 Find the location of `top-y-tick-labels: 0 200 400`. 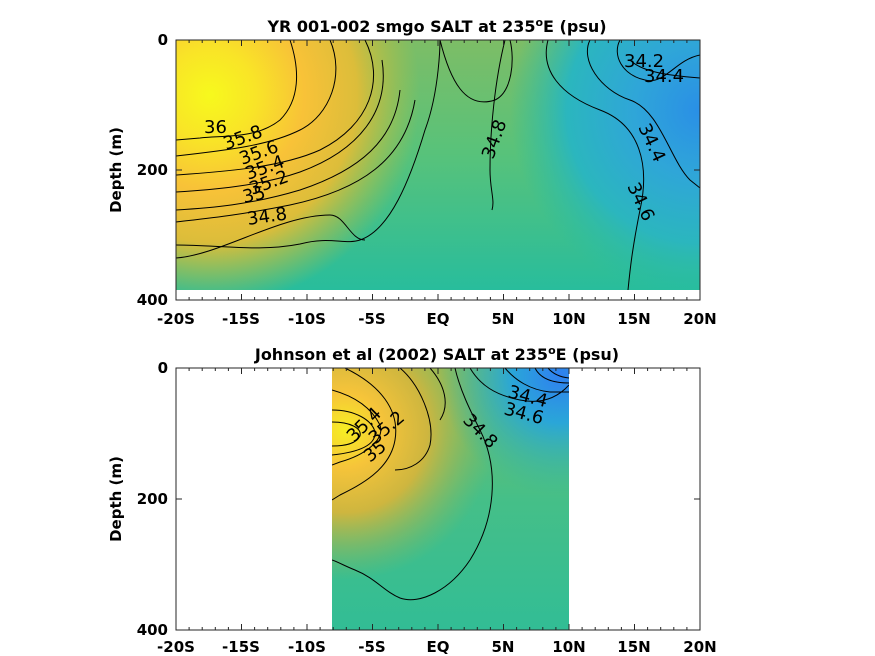

top-y-tick-labels: 0 200 400 is located at coordinates (152, 170).